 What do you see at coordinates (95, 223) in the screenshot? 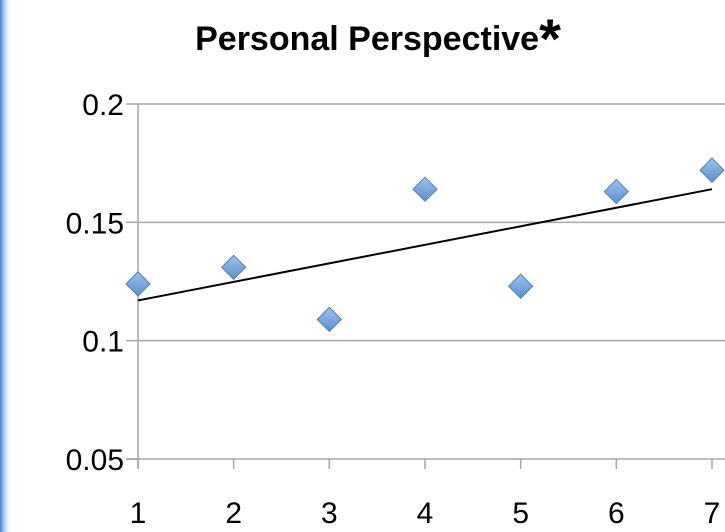
I see `y-tick-label: 0.15` at bounding box center [95, 223].